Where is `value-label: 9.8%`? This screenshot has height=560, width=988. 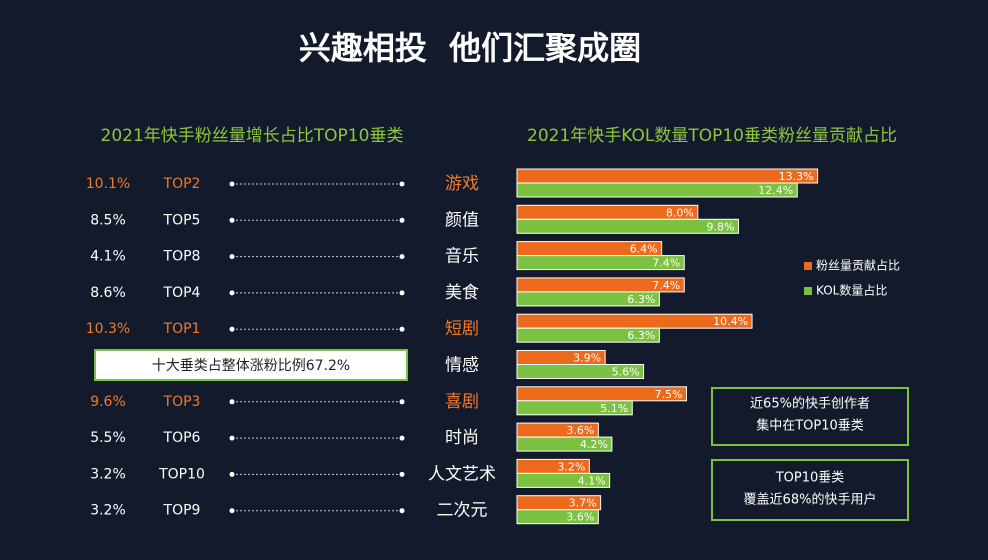
value-label: 9.8% is located at coordinates (721, 226).